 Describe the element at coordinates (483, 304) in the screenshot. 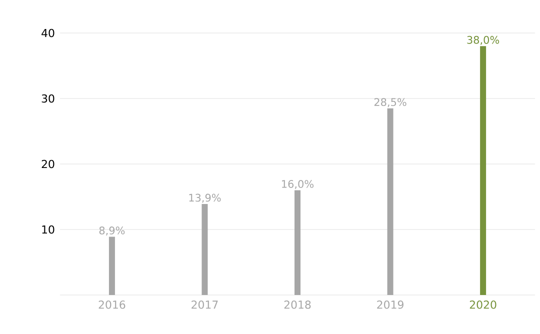

I see `x-tick-label: 2020` at that location.